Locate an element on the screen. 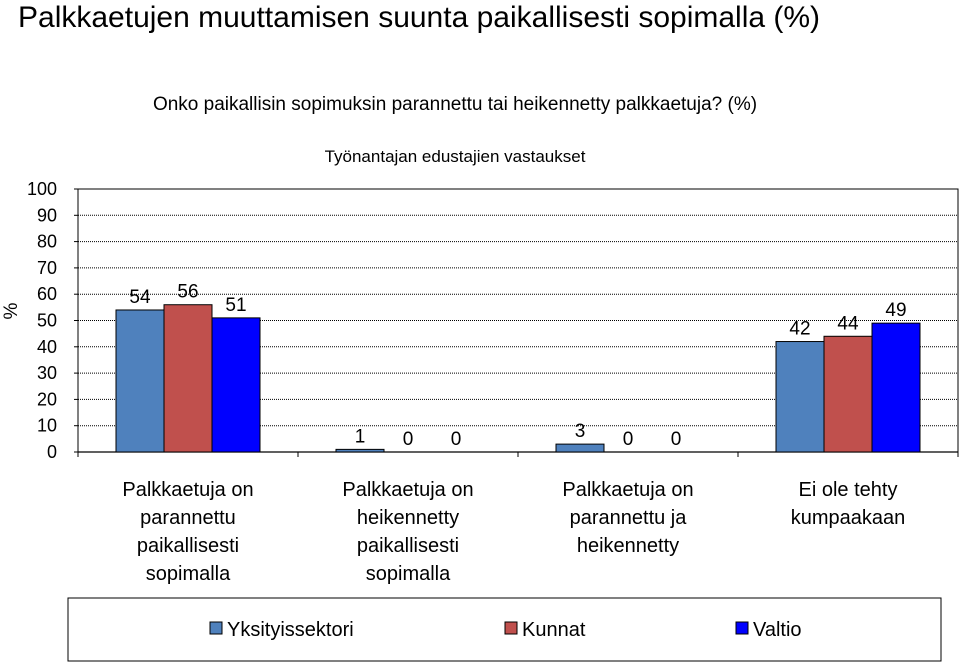 This screenshot has height=665, width=959. data-label: 3 is located at coordinates (580, 431).